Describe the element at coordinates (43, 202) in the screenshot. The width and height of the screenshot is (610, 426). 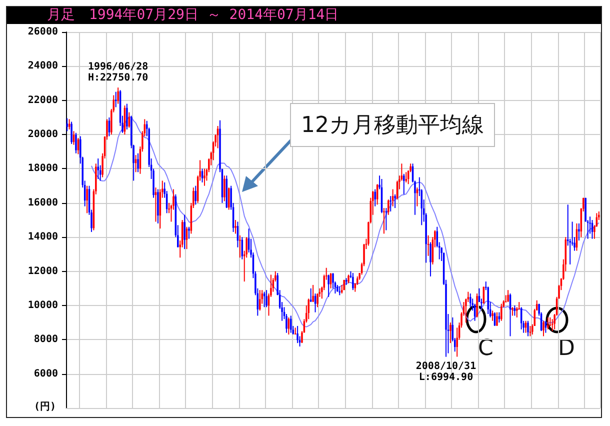
I see `y-tick-label: 16000` at that location.